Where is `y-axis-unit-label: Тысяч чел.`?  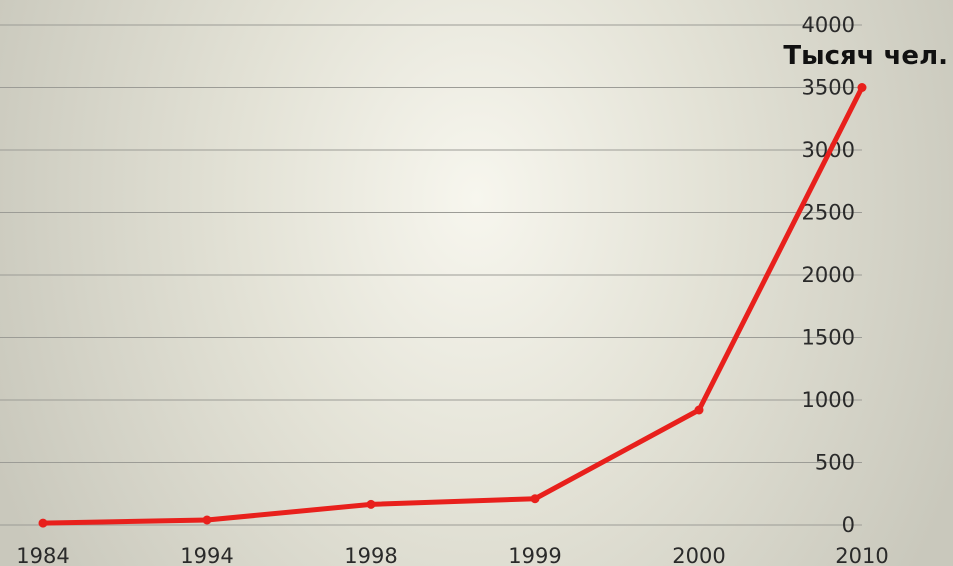
y-axis-unit-label: Тысяч чел. is located at coordinates (865, 56).